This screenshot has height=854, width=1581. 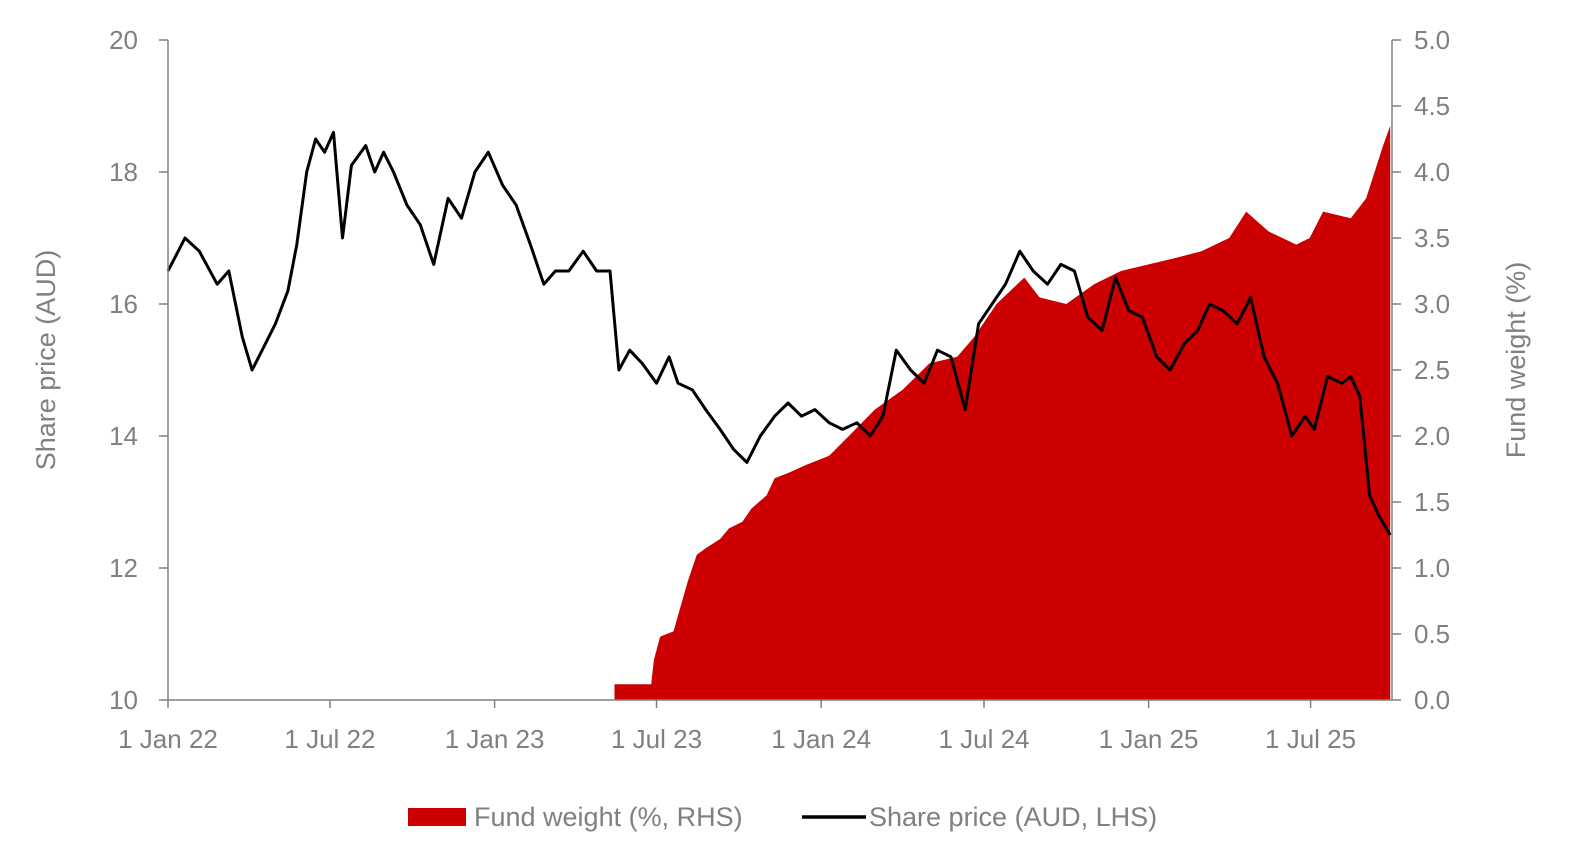 I want to click on right-tick-label: 0.5, so click(x=1432, y=634).